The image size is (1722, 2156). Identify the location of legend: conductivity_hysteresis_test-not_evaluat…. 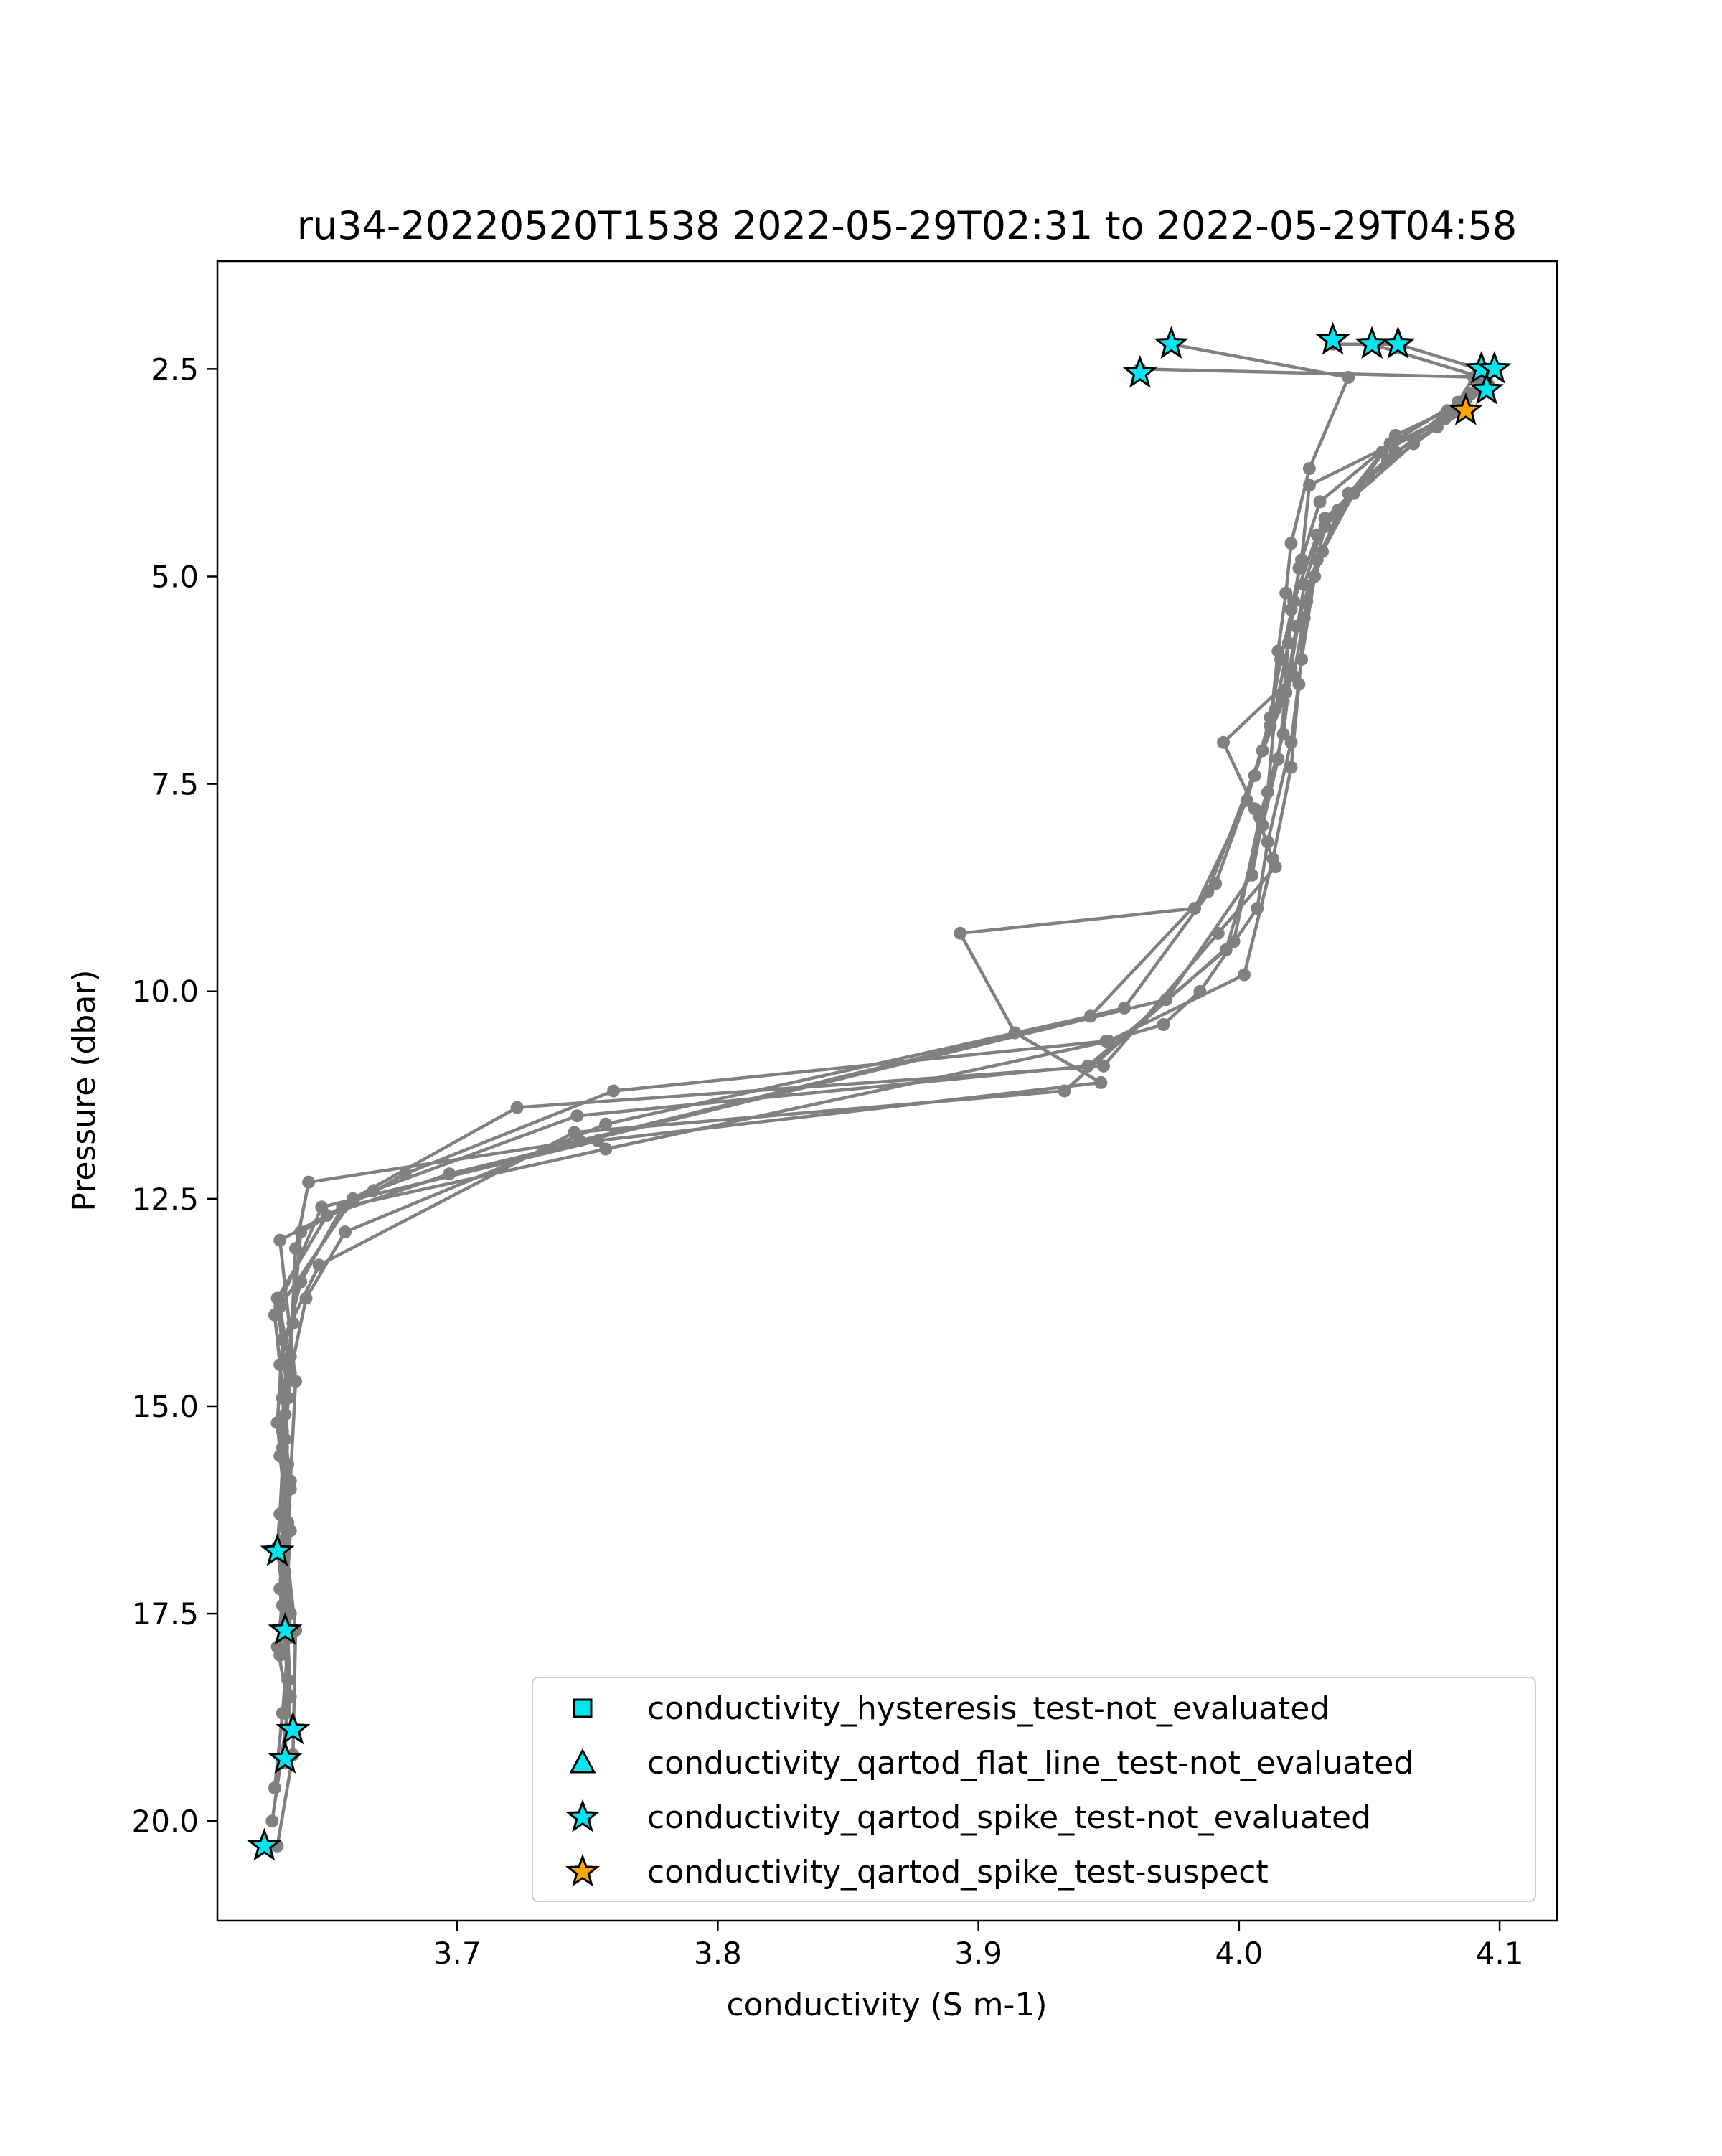
(1034, 1790).